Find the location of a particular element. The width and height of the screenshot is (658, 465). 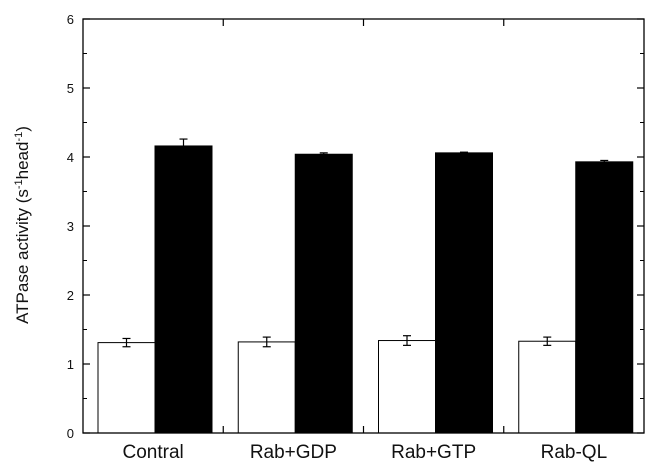

y-axis-title-sup2: -1 is located at coordinates (19, 137).